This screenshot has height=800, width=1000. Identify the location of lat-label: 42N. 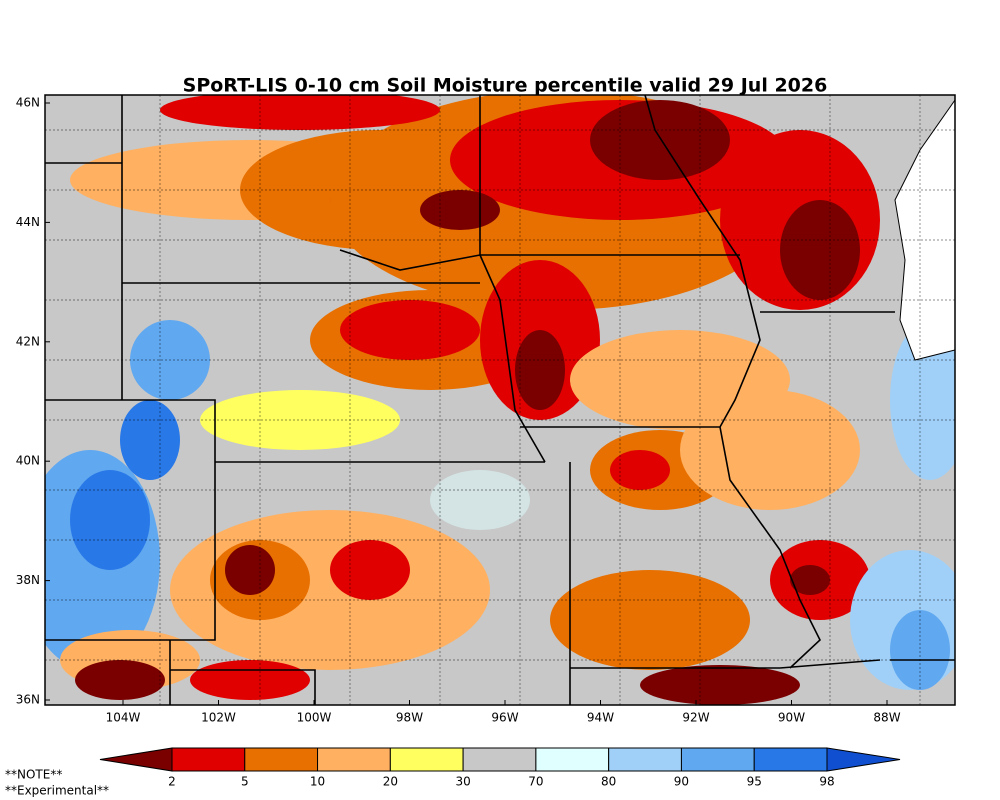
(28, 341).